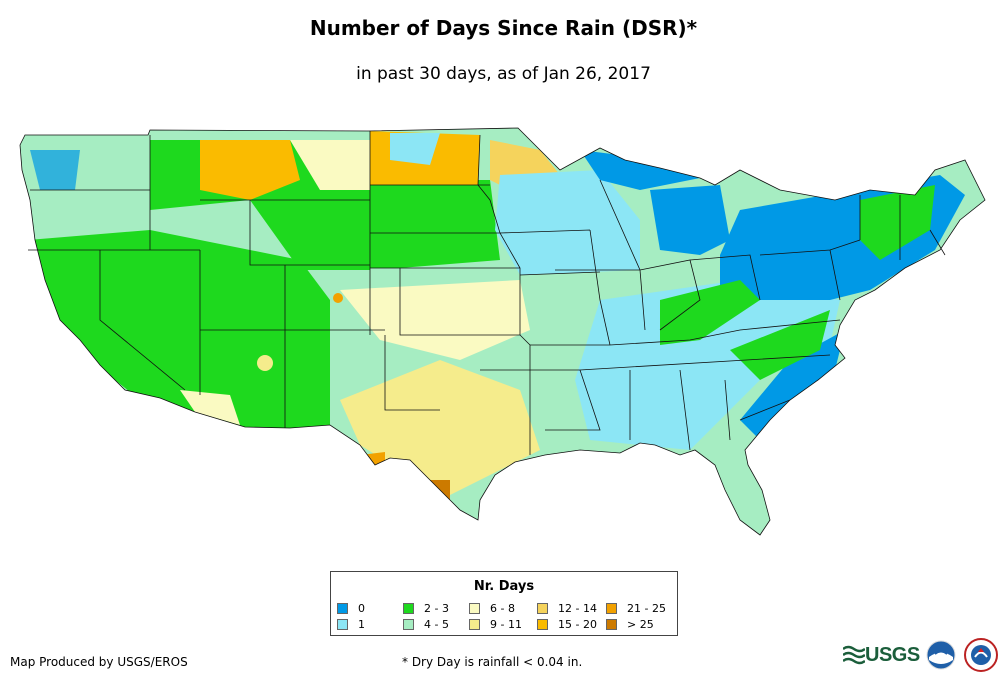 The width and height of the screenshot is (1007, 691). I want to click on producer-credit: Map Produced by USGS/EROS, so click(99, 662).